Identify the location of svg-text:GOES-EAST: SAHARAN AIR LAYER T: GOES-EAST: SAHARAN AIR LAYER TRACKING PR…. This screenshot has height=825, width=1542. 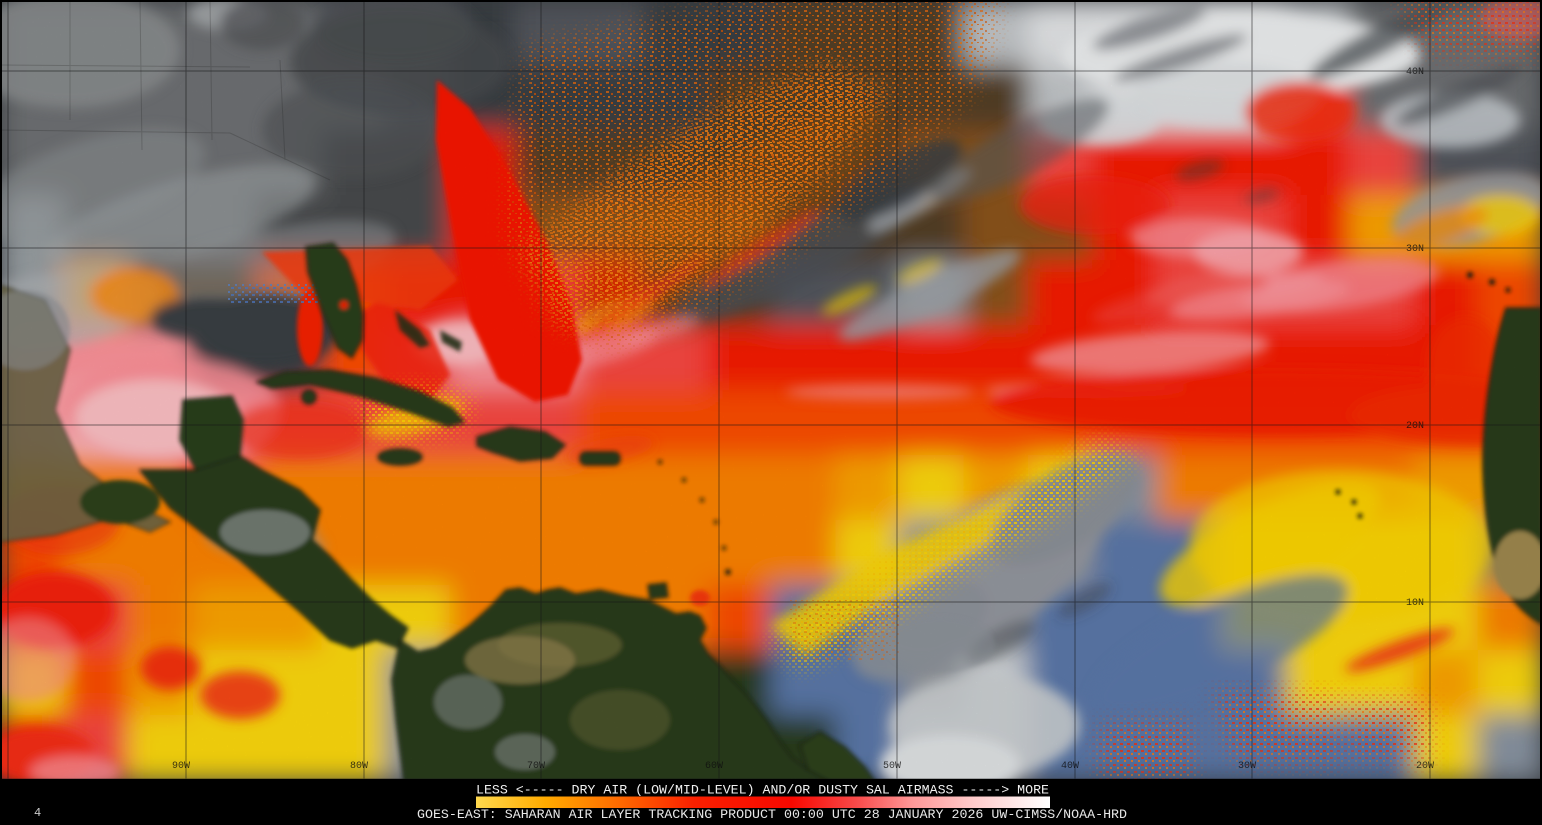
(772, 814).